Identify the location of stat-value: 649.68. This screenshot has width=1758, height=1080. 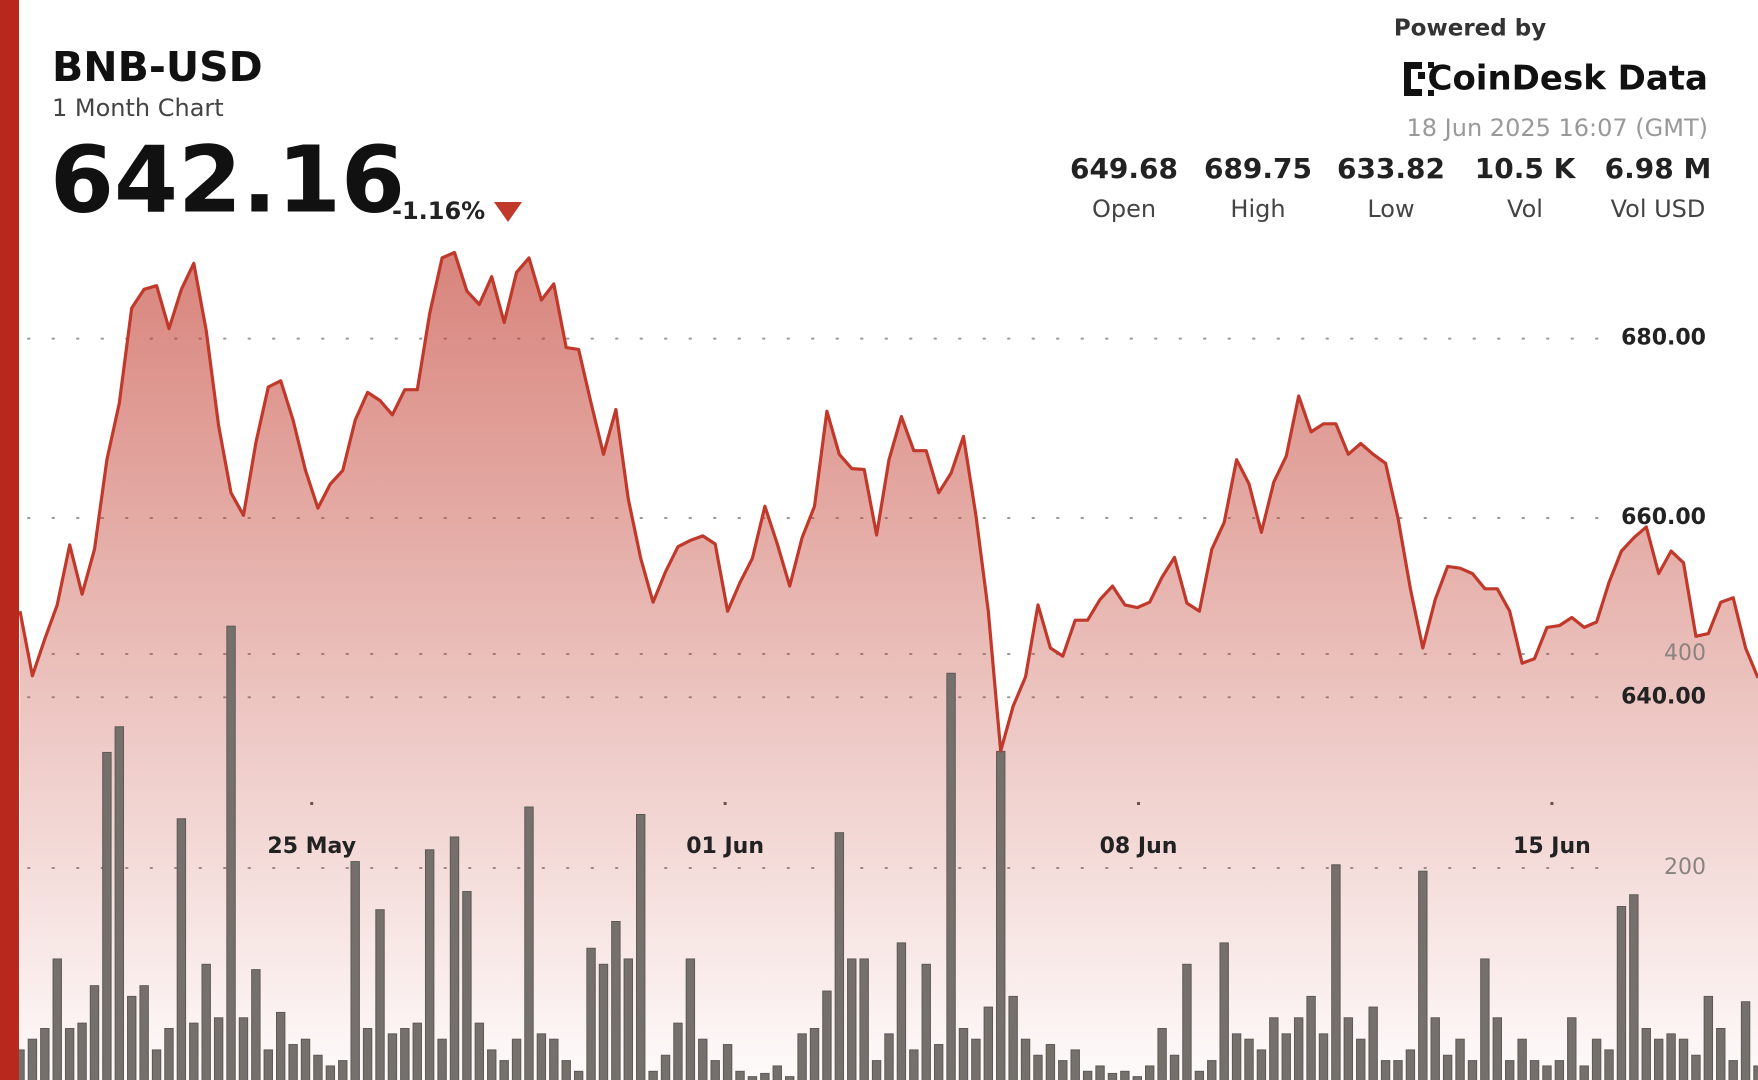
(1124, 168).